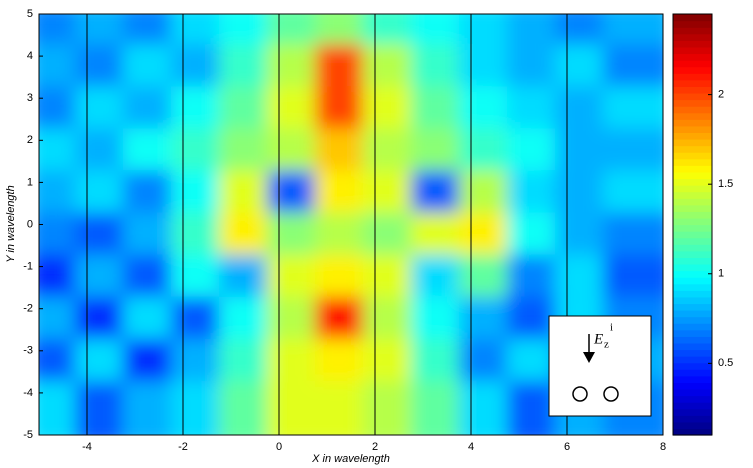  I want to click on x-tick-label: 2, so click(375, 447).